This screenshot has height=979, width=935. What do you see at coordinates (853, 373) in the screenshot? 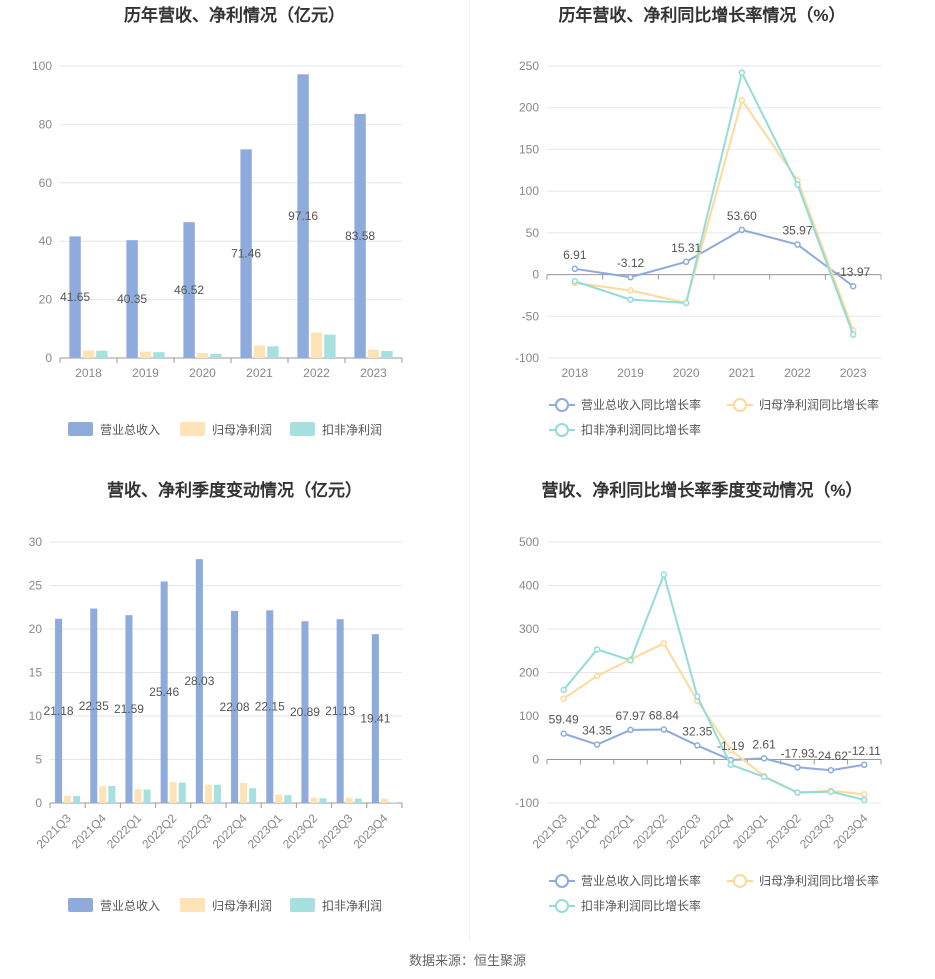
I see `x-tick-label: 2023` at bounding box center [853, 373].